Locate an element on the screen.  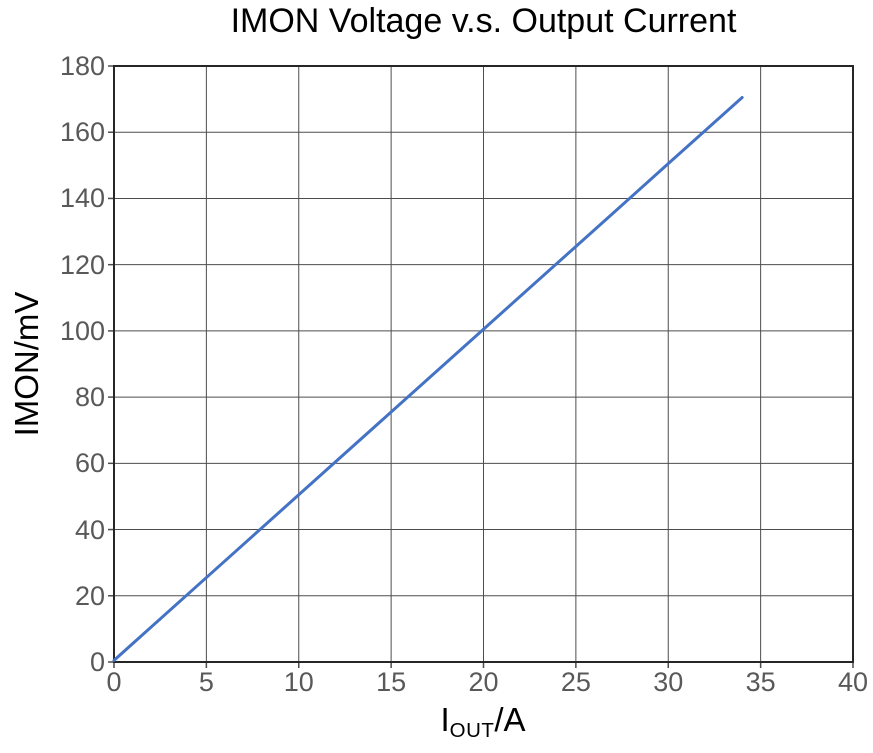
y-tick-label: 120 is located at coordinates (82, 264).